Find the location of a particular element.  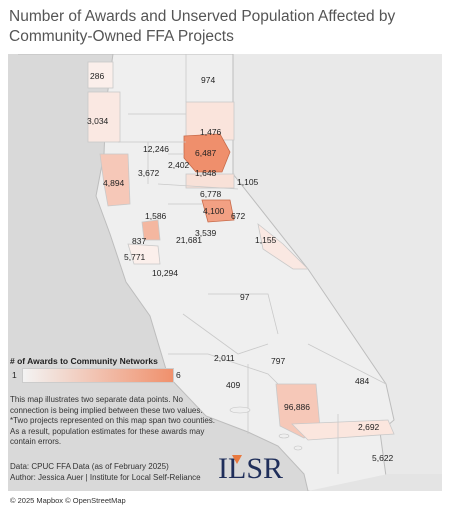

ilsr-logo: ILSR is located at coordinates (256, 467).